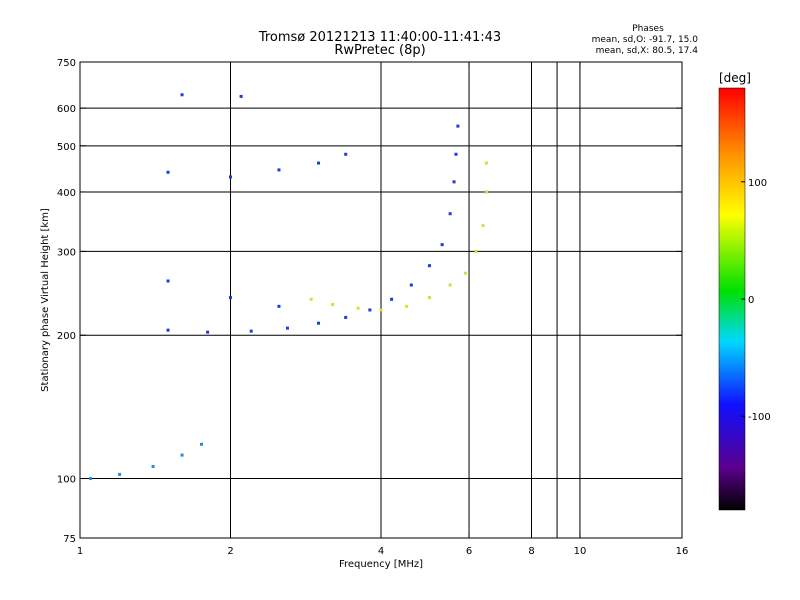 This screenshot has width=800, height=600. I want to click on y-tick-label: 750, so click(66, 63).